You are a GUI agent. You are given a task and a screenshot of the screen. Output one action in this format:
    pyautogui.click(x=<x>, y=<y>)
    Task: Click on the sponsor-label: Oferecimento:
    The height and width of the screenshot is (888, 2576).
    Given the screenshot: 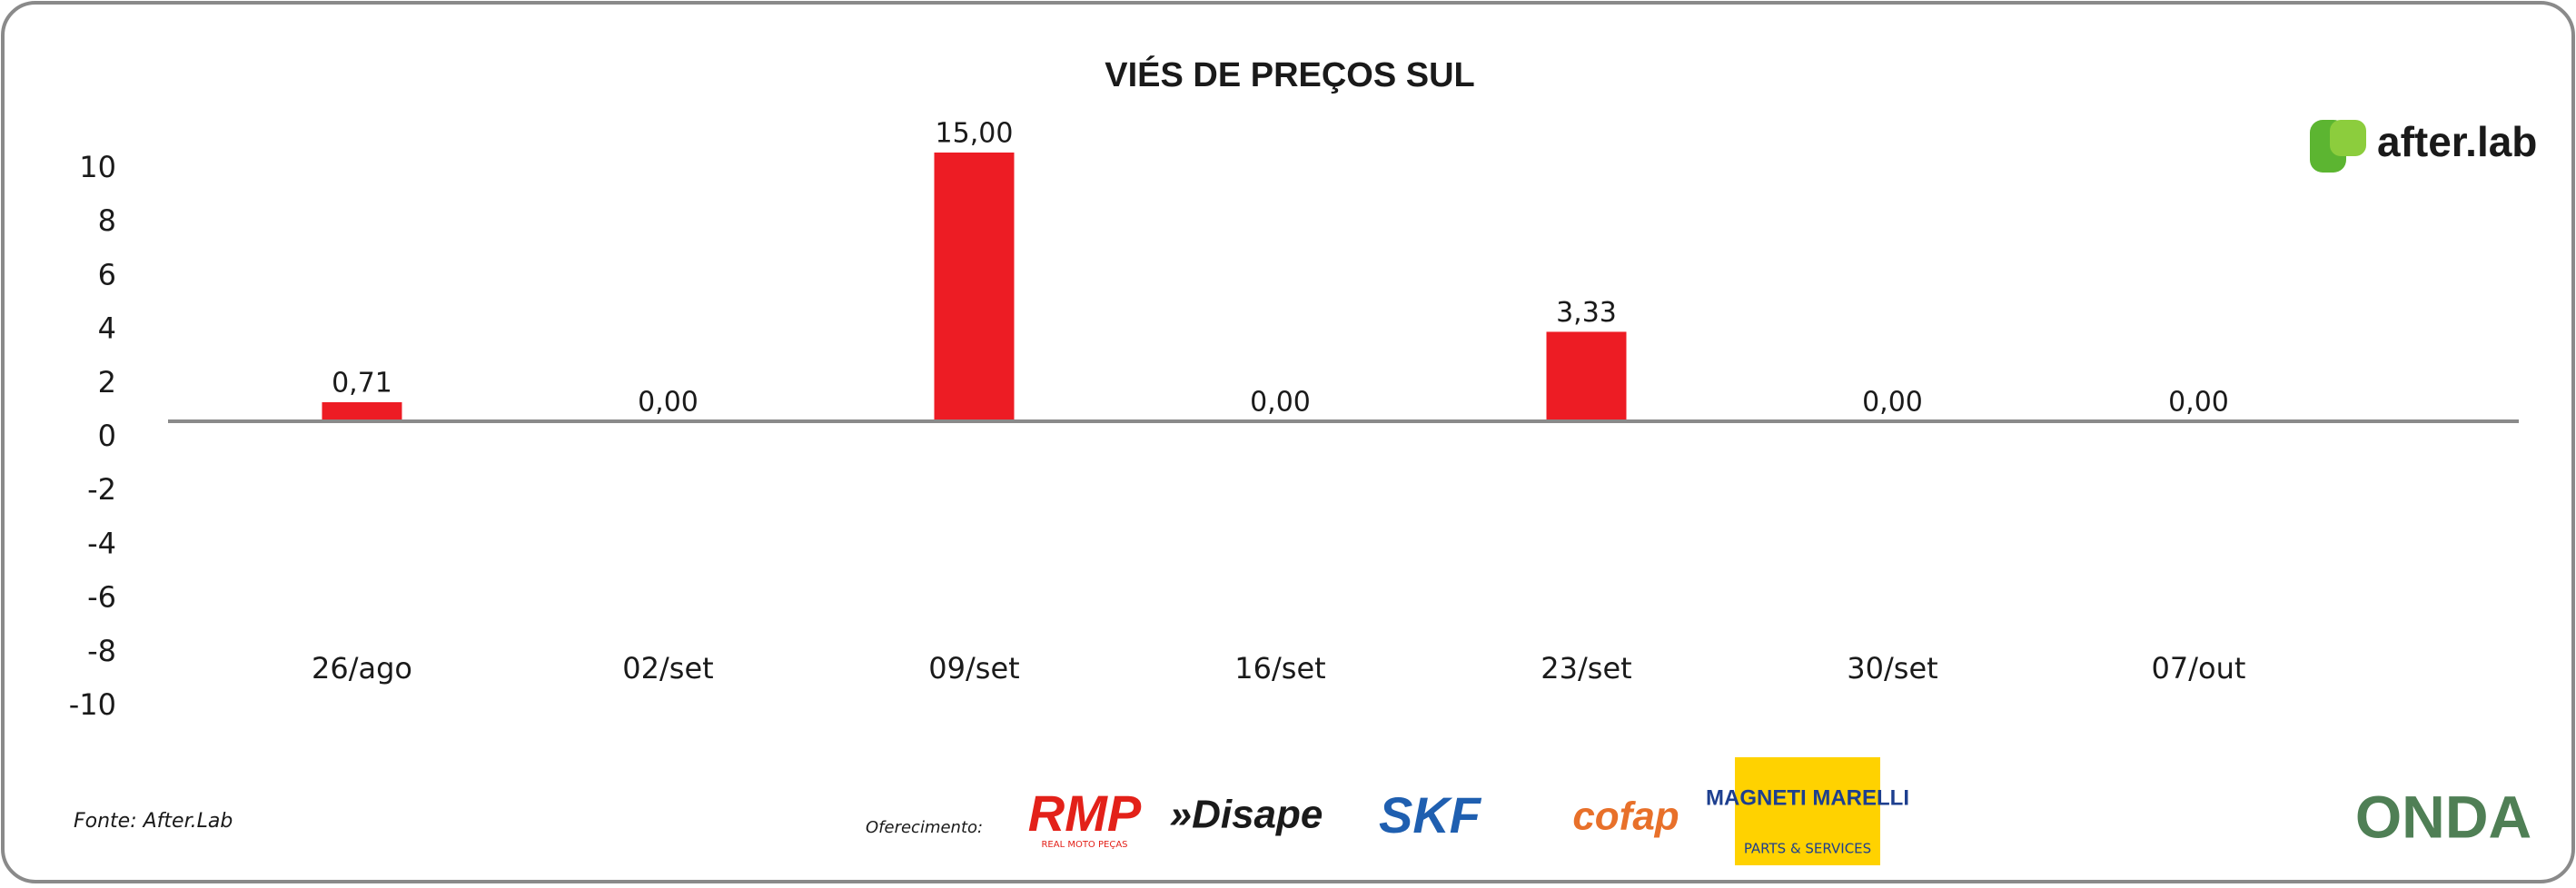 What is the action you would take?
    pyautogui.click(x=924, y=827)
    